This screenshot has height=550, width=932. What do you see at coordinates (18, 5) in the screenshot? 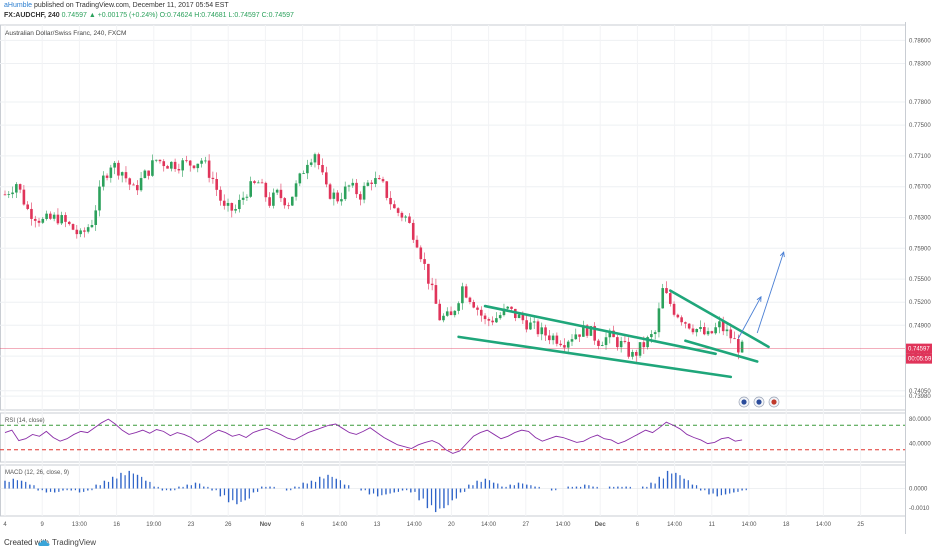
I see `publisher-name: aHumble` at bounding box center [18, 5].